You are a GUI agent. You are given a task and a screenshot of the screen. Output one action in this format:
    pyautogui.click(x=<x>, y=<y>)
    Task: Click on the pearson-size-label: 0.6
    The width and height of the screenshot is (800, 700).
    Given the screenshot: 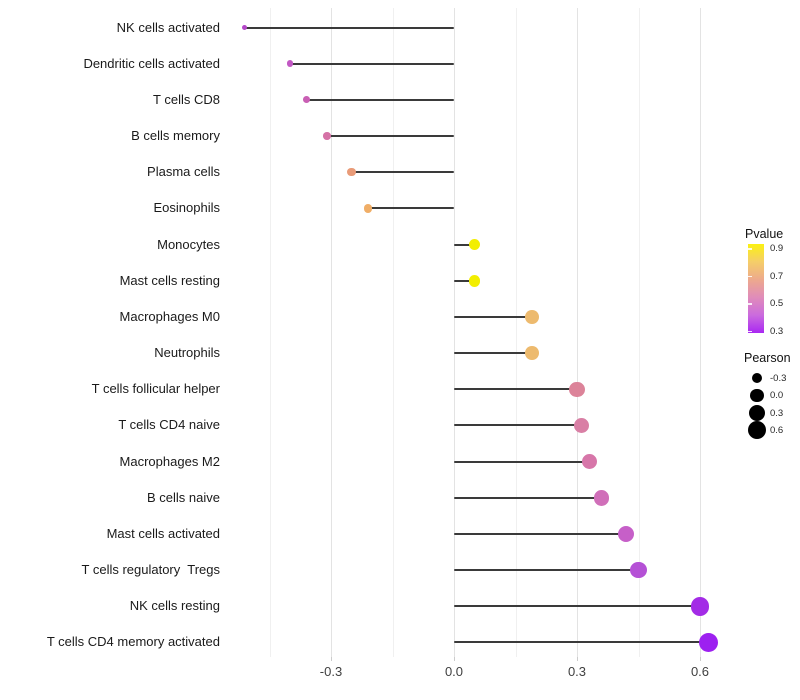 What is the action you would take?
    pyautogui.click(x=777, y=431)
    